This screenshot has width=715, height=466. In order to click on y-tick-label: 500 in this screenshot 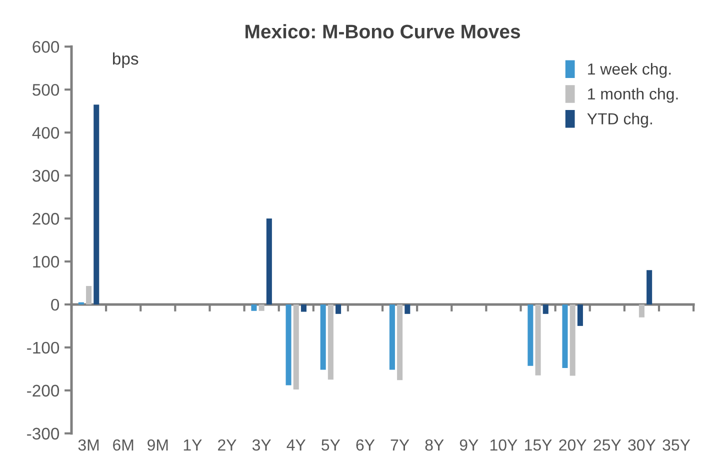, I will do `click(46, 90)`.